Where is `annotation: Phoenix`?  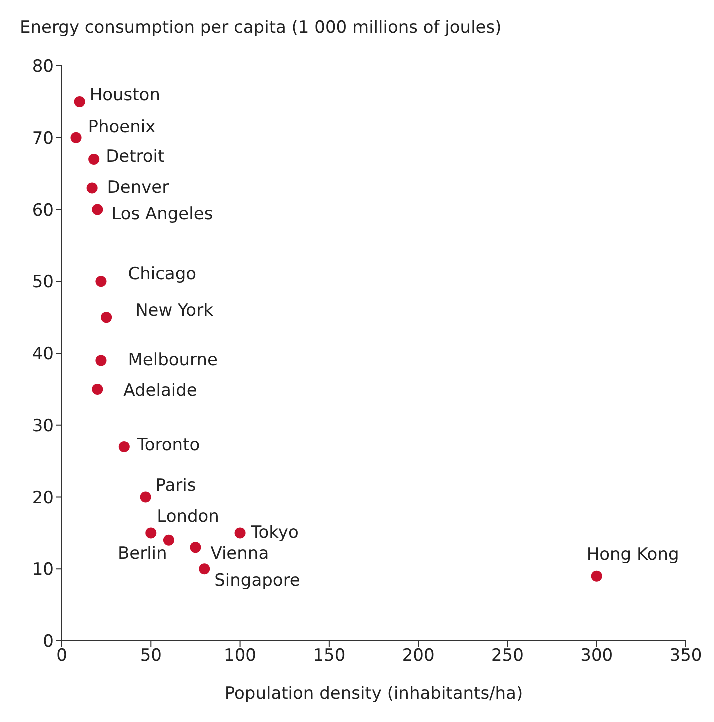
annotation: Phoenix is located at coordinates (122, 128).